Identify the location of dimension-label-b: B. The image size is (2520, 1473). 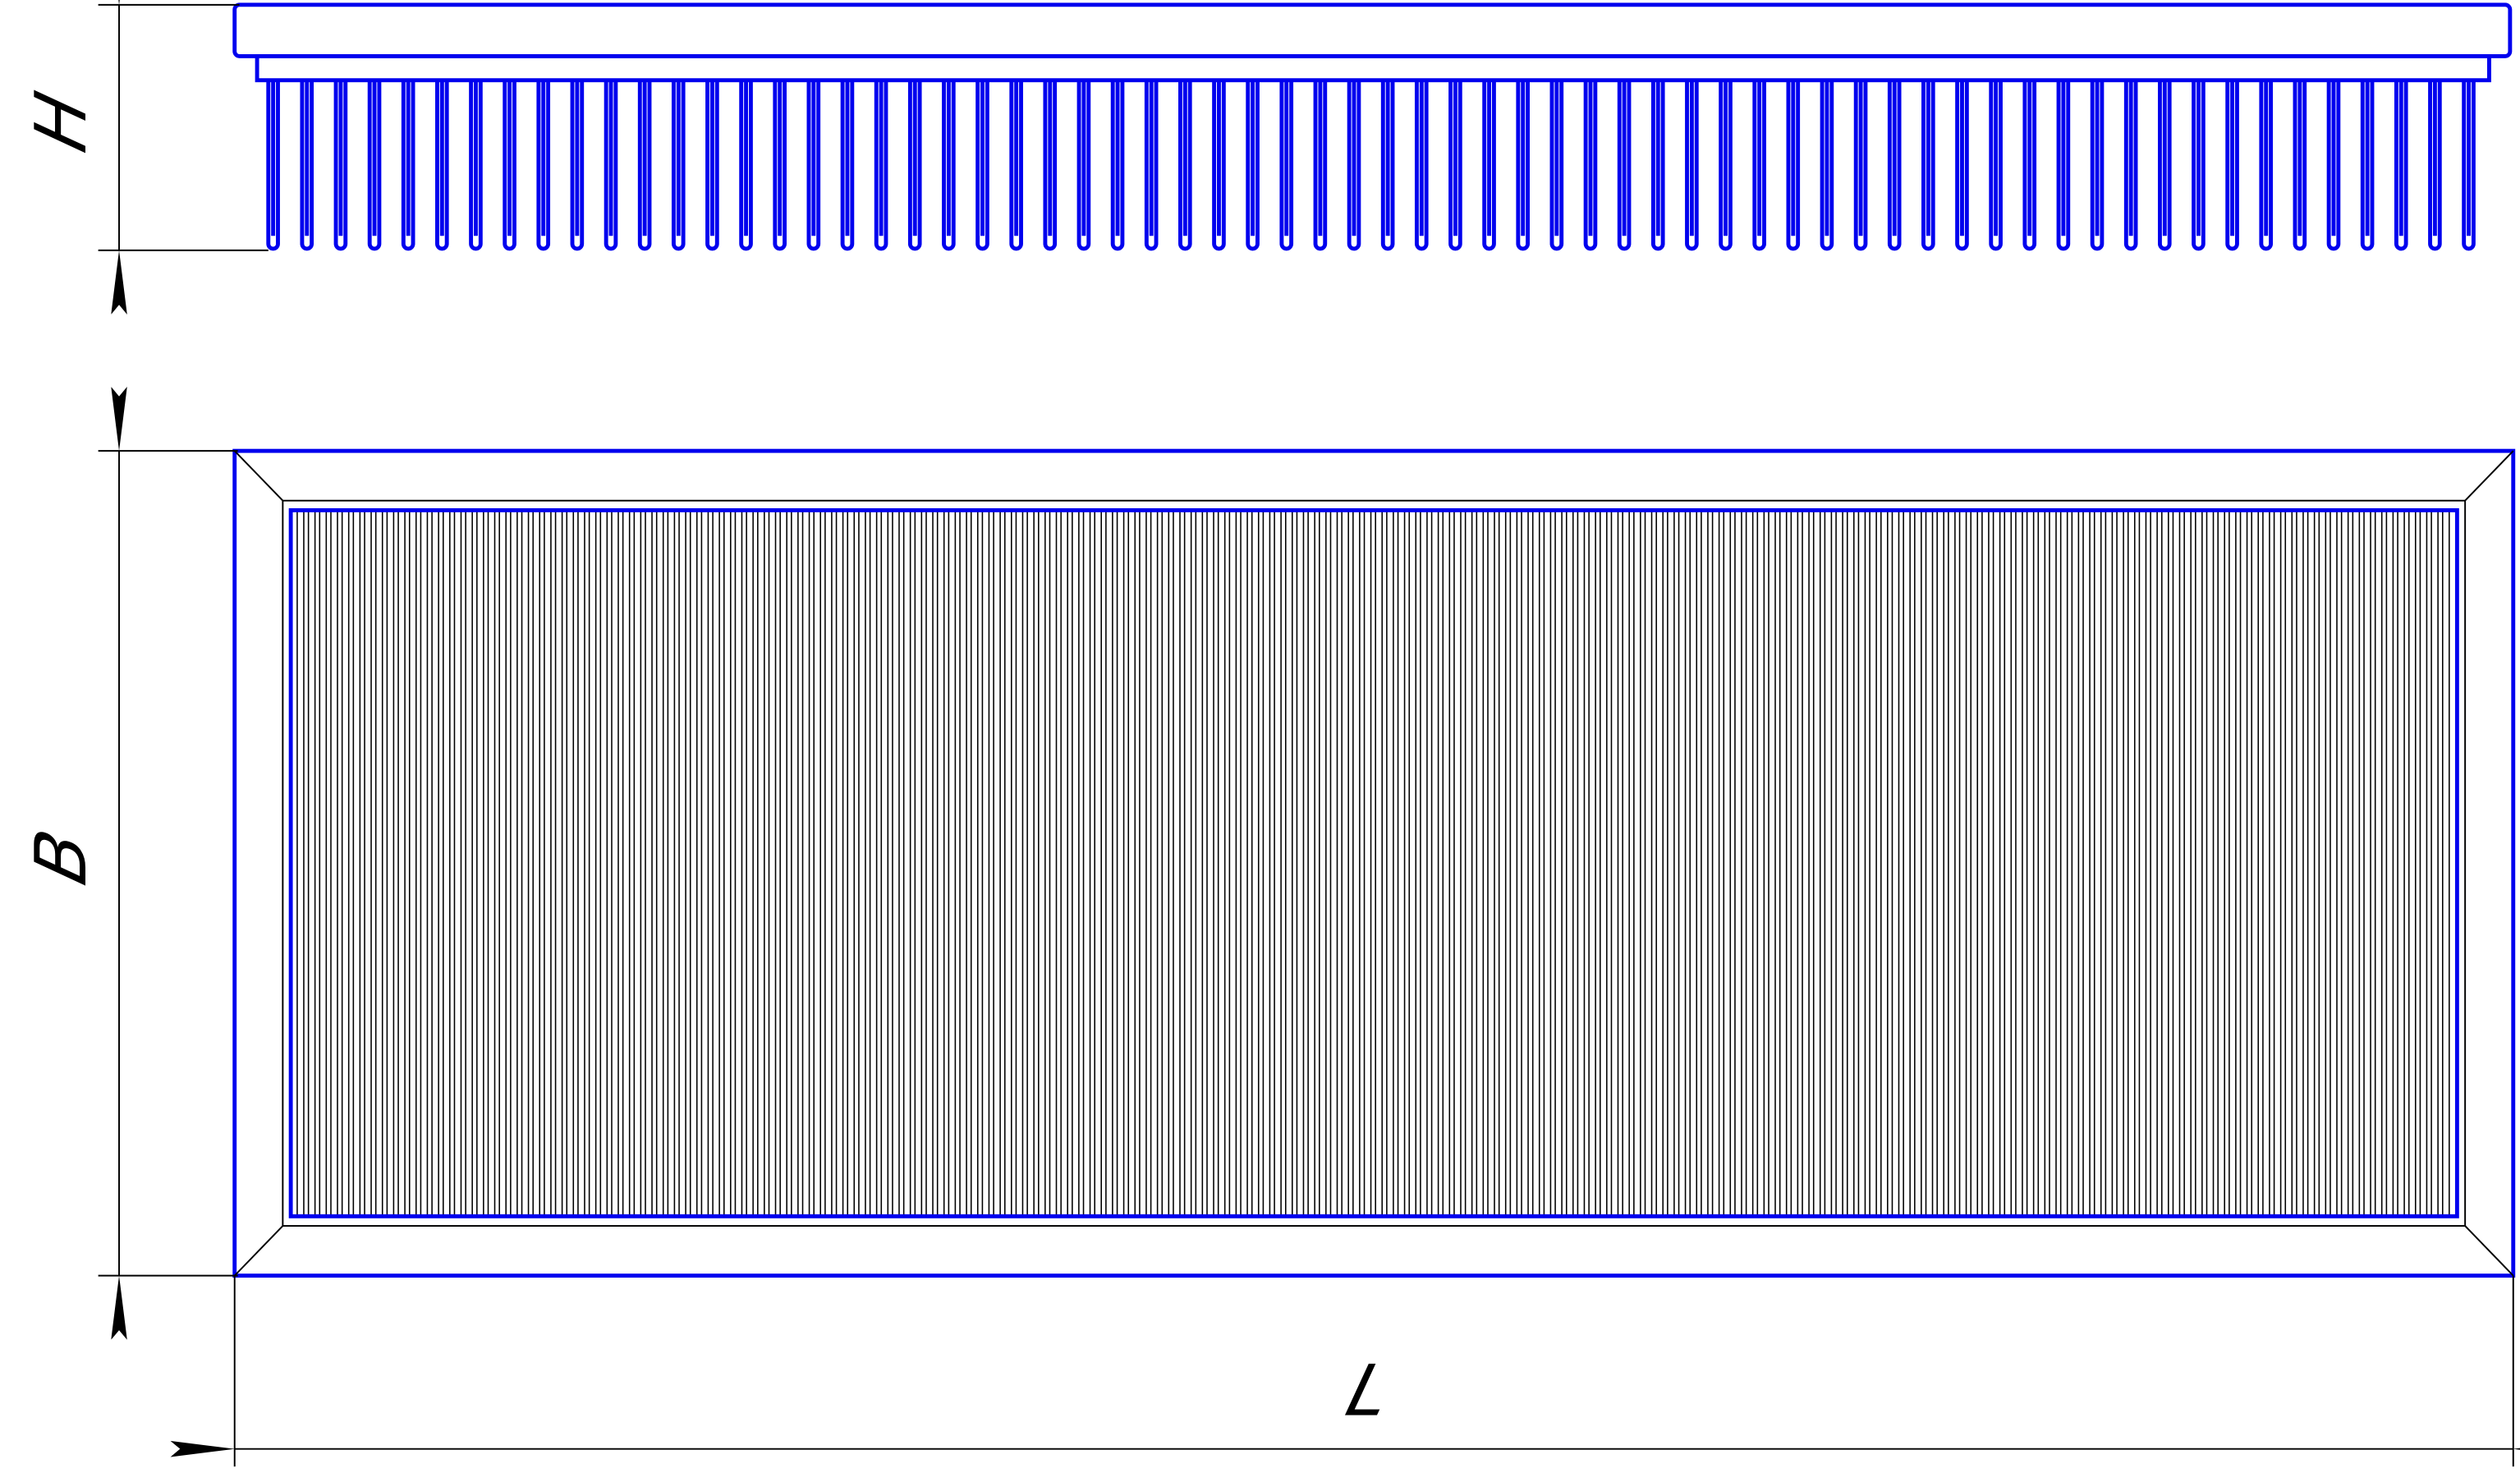
(61, 858).